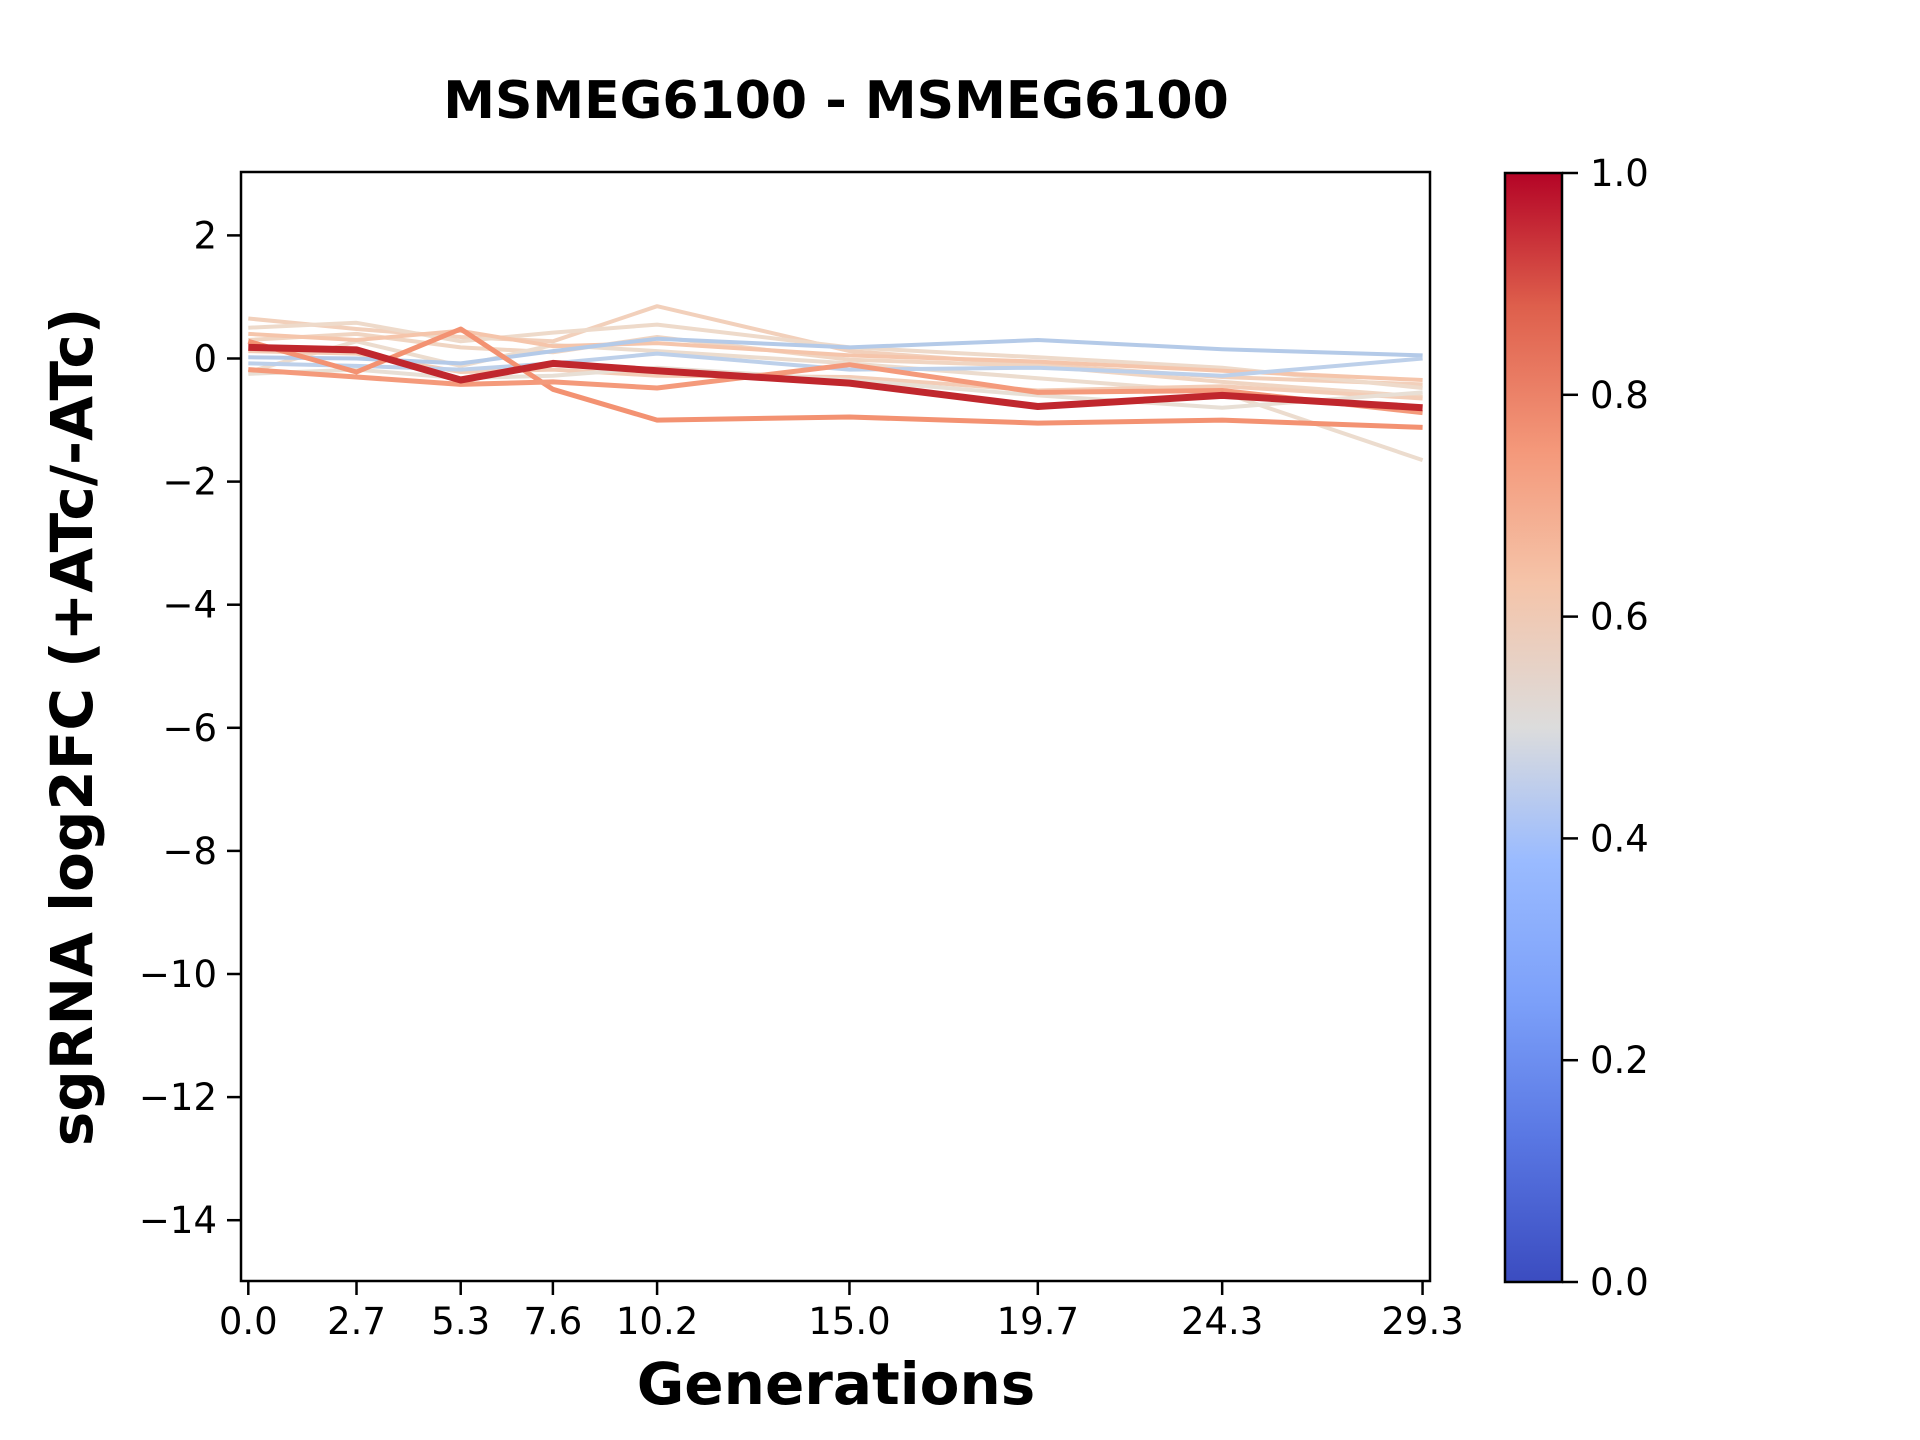 Image resolution: width=1920 pixels, height=1440 pixels. I want to click on y-tick-label: −2, so click(189, 482).